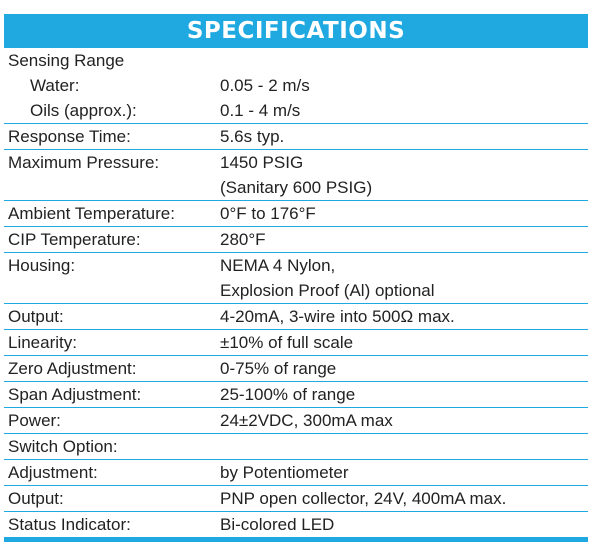 Image resolution: width=600 pixels, height=550 pixels. Describe the element at coordinates (268, 213) in the screenshot. I see `spec-value: 0°F to 176°F` at that location.